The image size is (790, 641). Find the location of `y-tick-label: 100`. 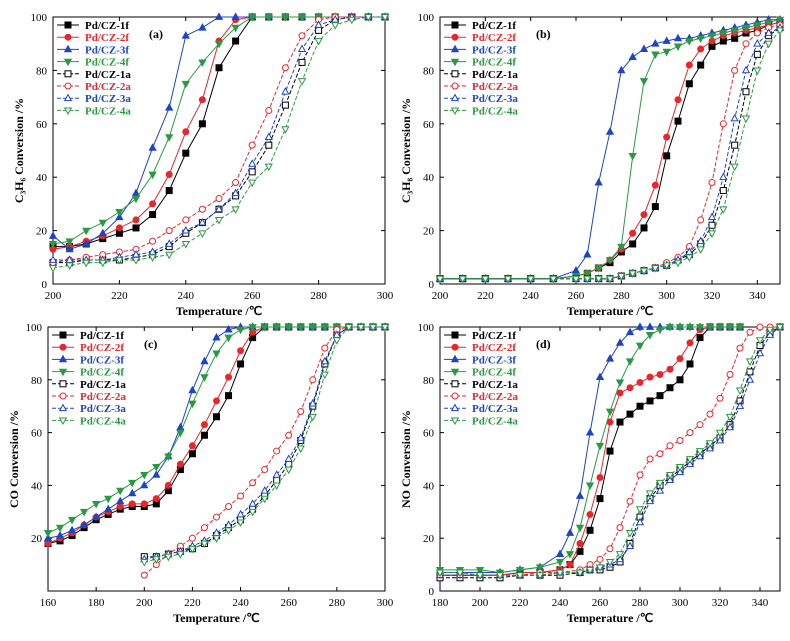

y-tick-label: 100 is located at coordinates (39, 18).